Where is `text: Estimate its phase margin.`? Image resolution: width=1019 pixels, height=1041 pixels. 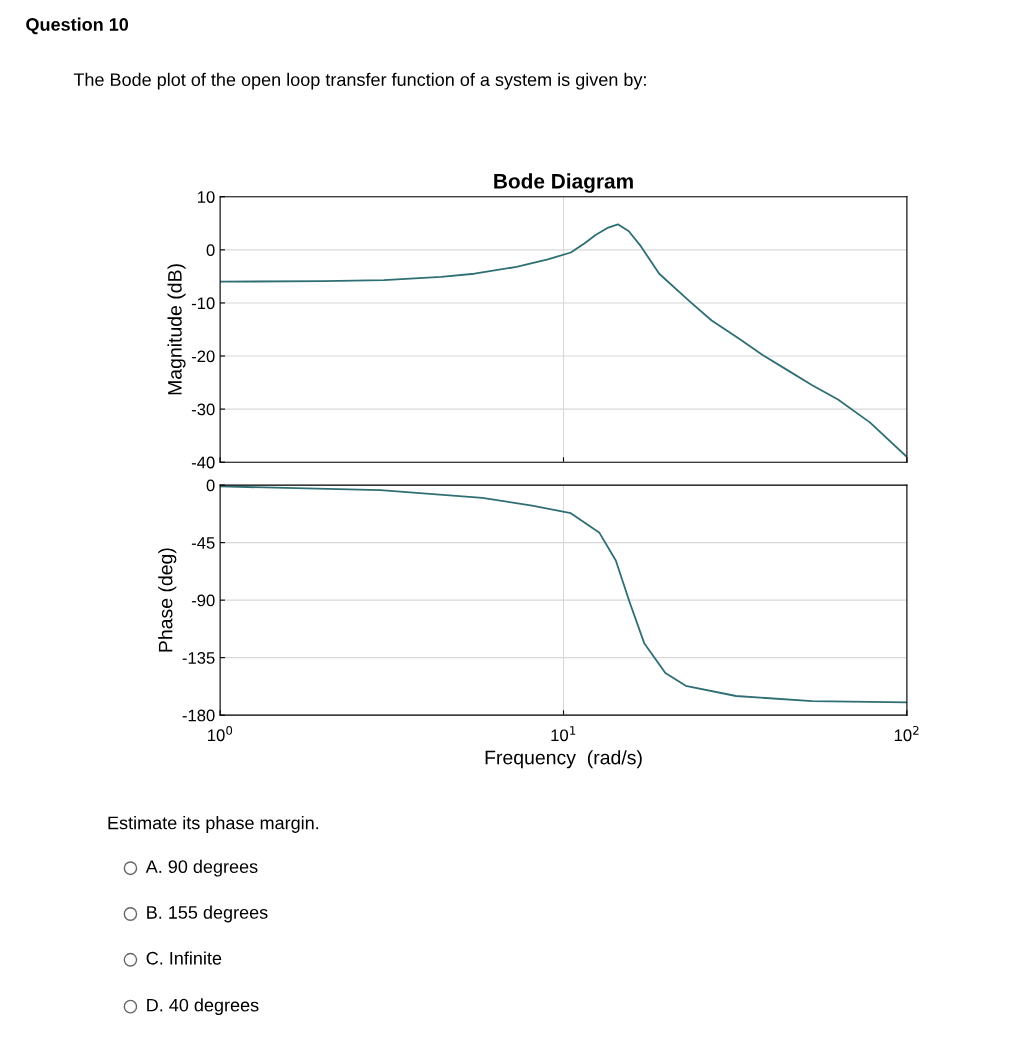
text: Estimate its phase margin. is located at coordinates (213, 824).